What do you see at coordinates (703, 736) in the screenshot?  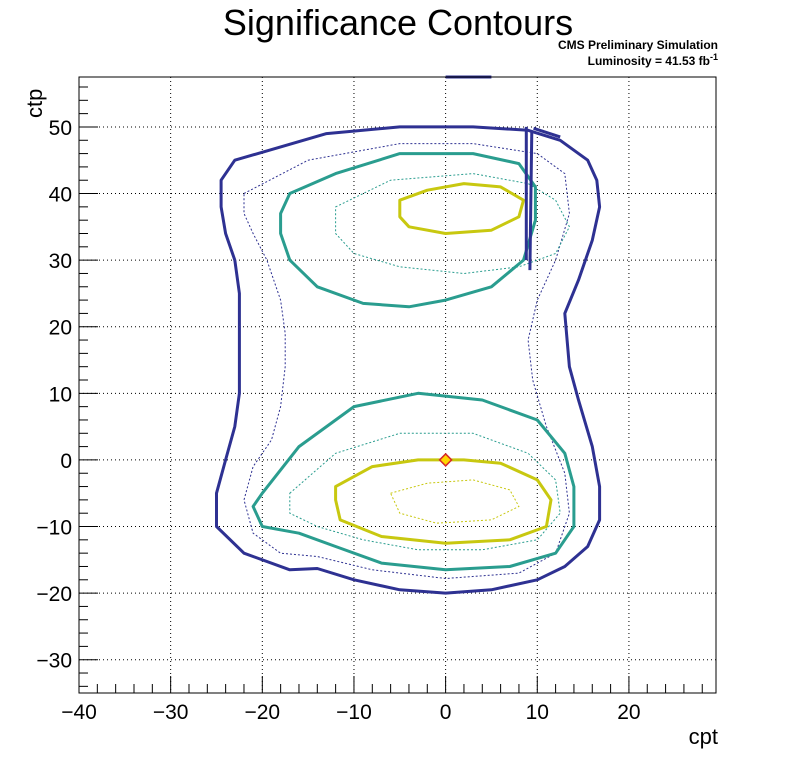 I see `x-axis-label: cpt` at bounding box center [703, 736].